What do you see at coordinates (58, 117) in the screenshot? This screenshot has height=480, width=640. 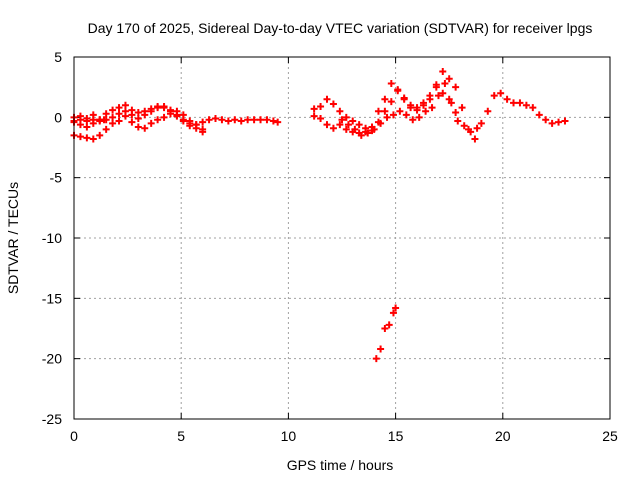 I see `y-tick-label: 0` at bounding box center [58, 117].